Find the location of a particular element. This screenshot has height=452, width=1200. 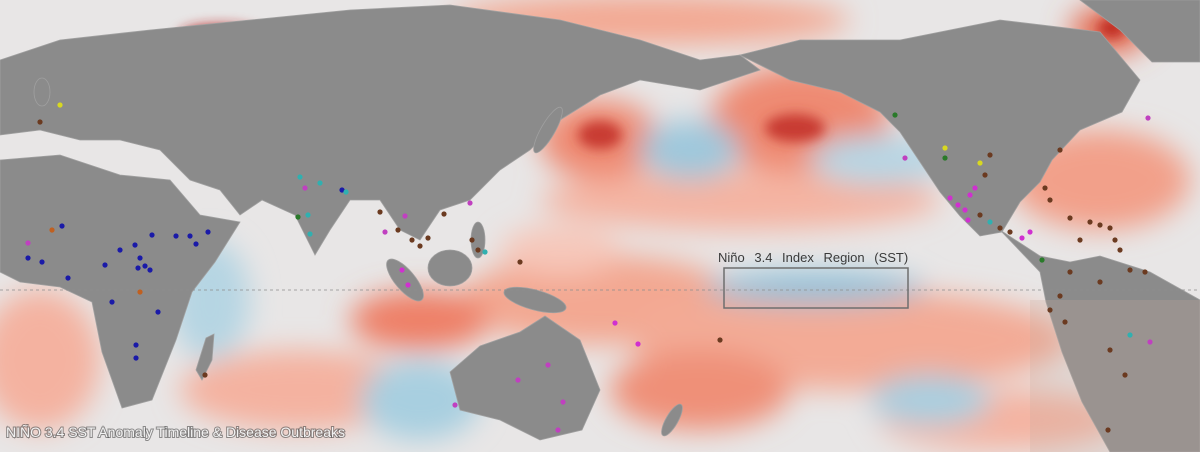

new-guinea is located at coordinates (535, 300).